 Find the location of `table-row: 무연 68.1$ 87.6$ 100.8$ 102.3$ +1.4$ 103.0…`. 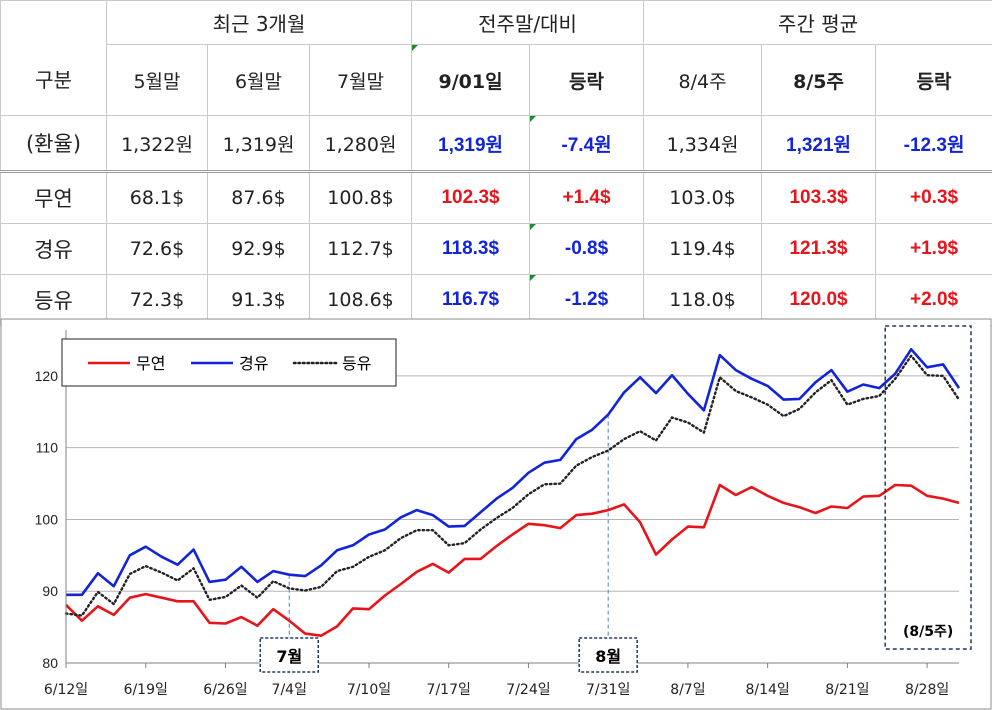

table-row: 무연 68.1$ 87.6$ 100.8$ 102.3$ +1.4$ 103.0… is located at coordinates (496, 197).